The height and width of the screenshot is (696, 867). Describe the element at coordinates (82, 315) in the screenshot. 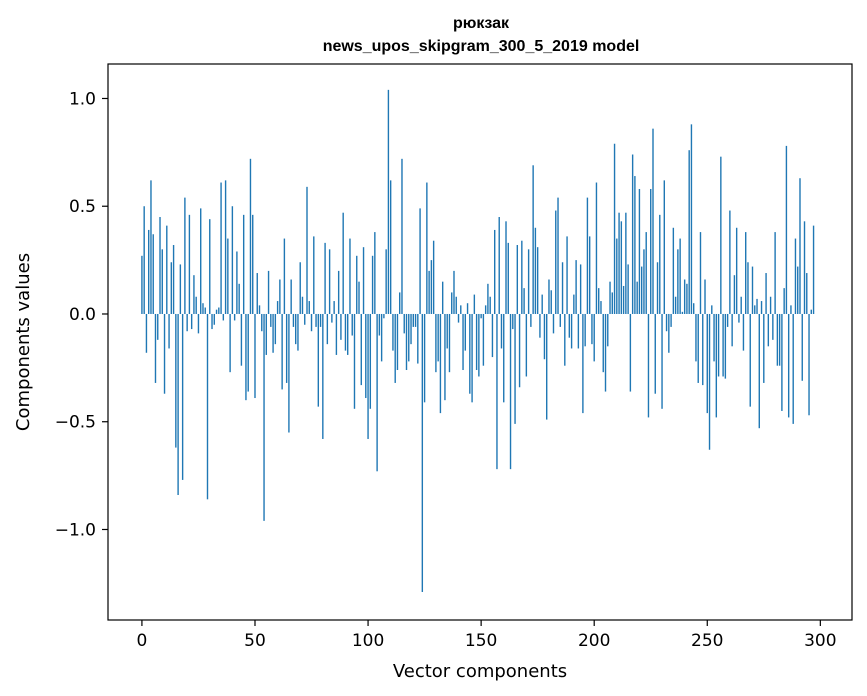

I see `y-tick-label: 0.0` at that location.